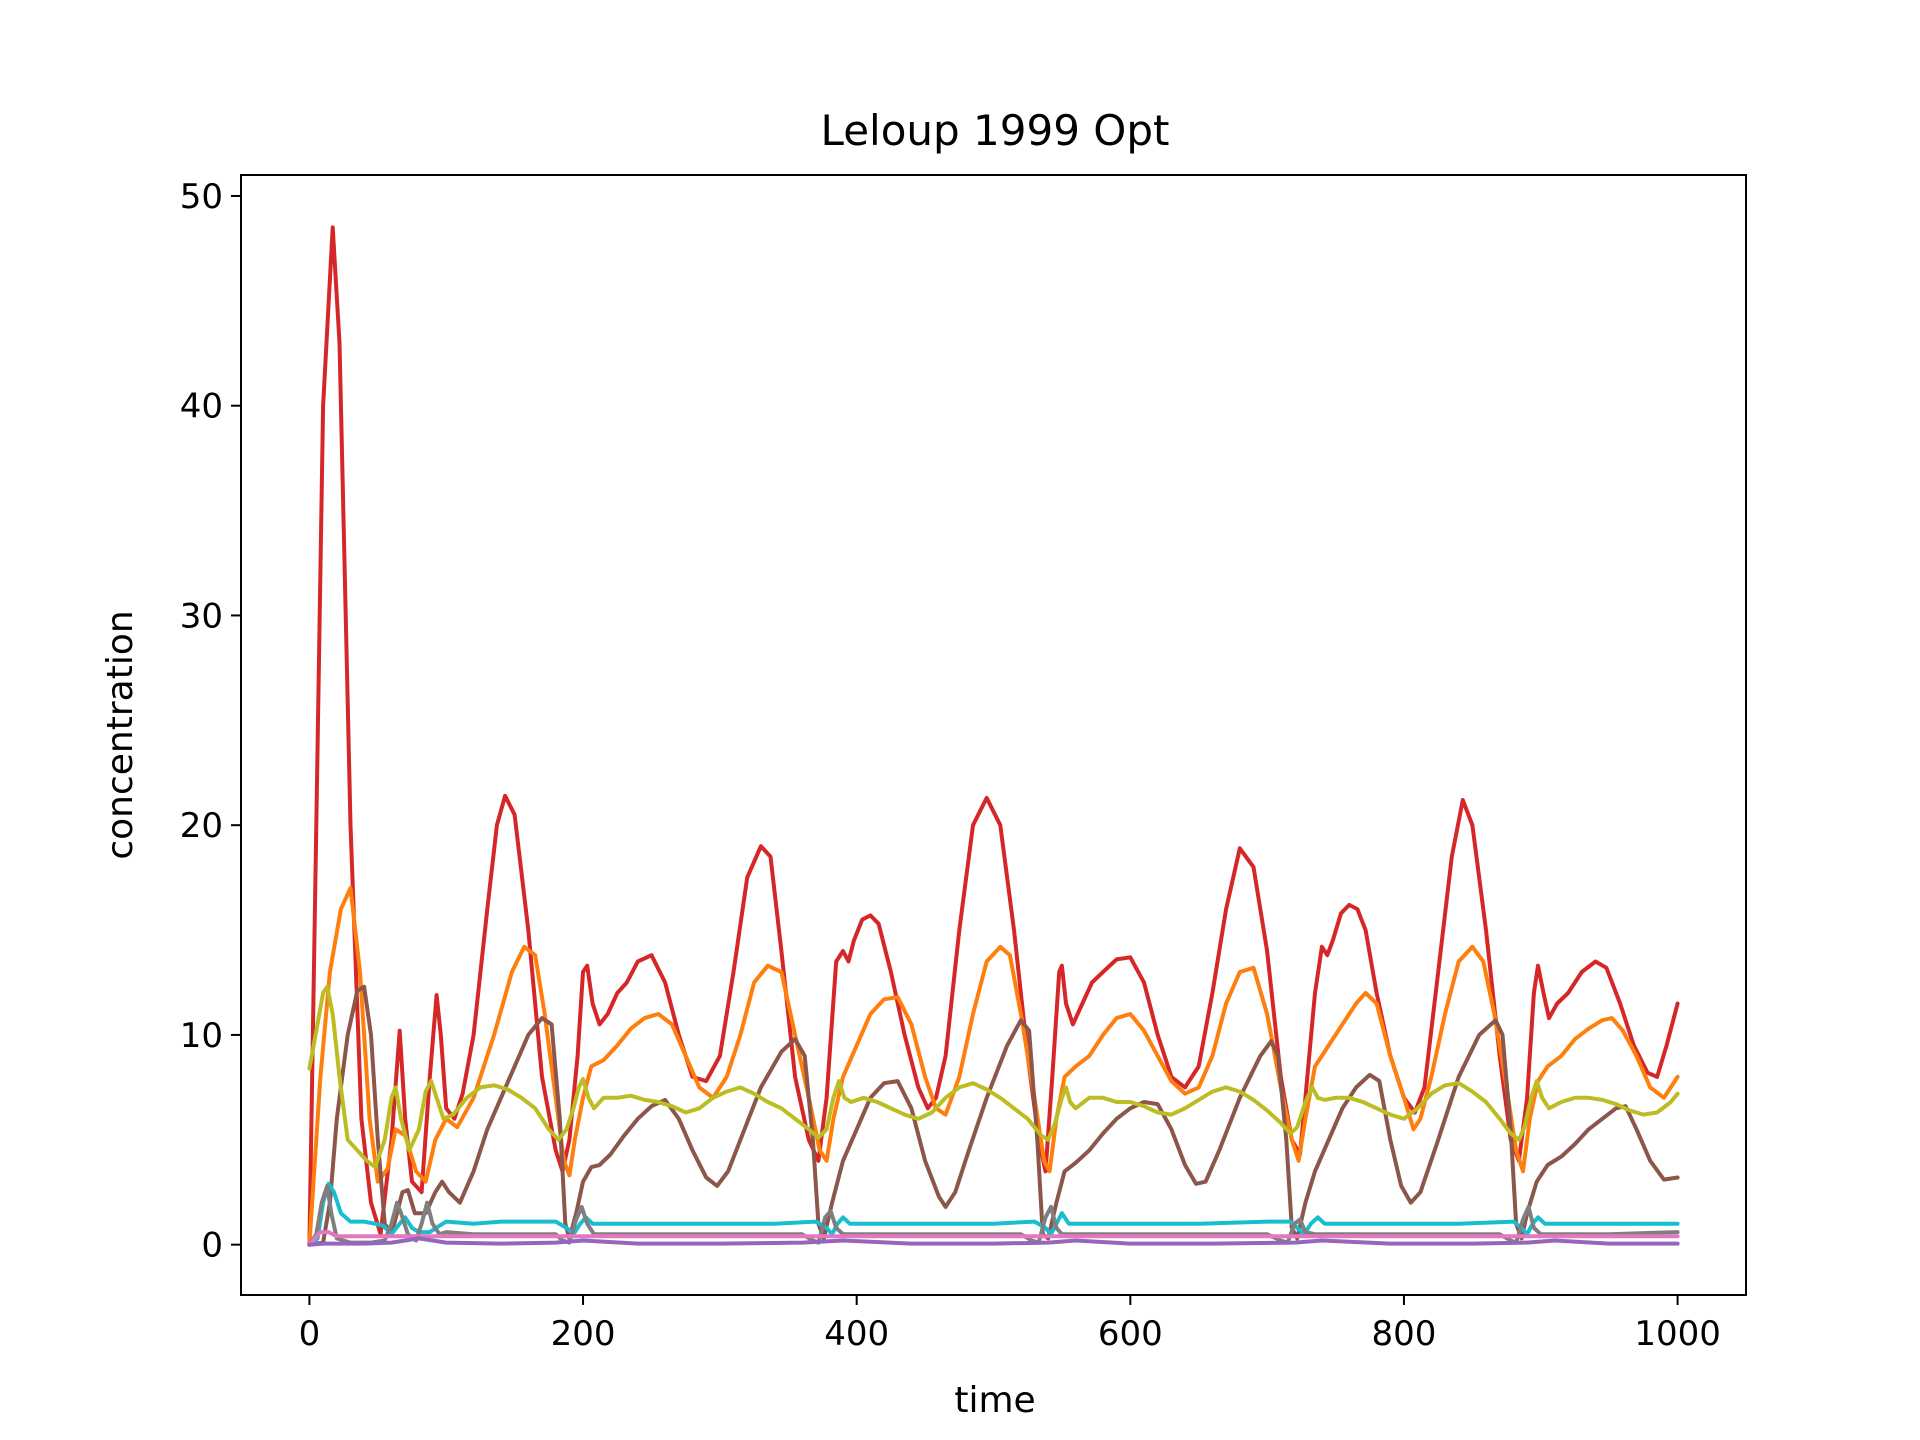  What do you see at coordinates (995, 130) in the screenshot?
I see `chart-title: Leloup 1999 Opt` at bounding box center [995, 130].